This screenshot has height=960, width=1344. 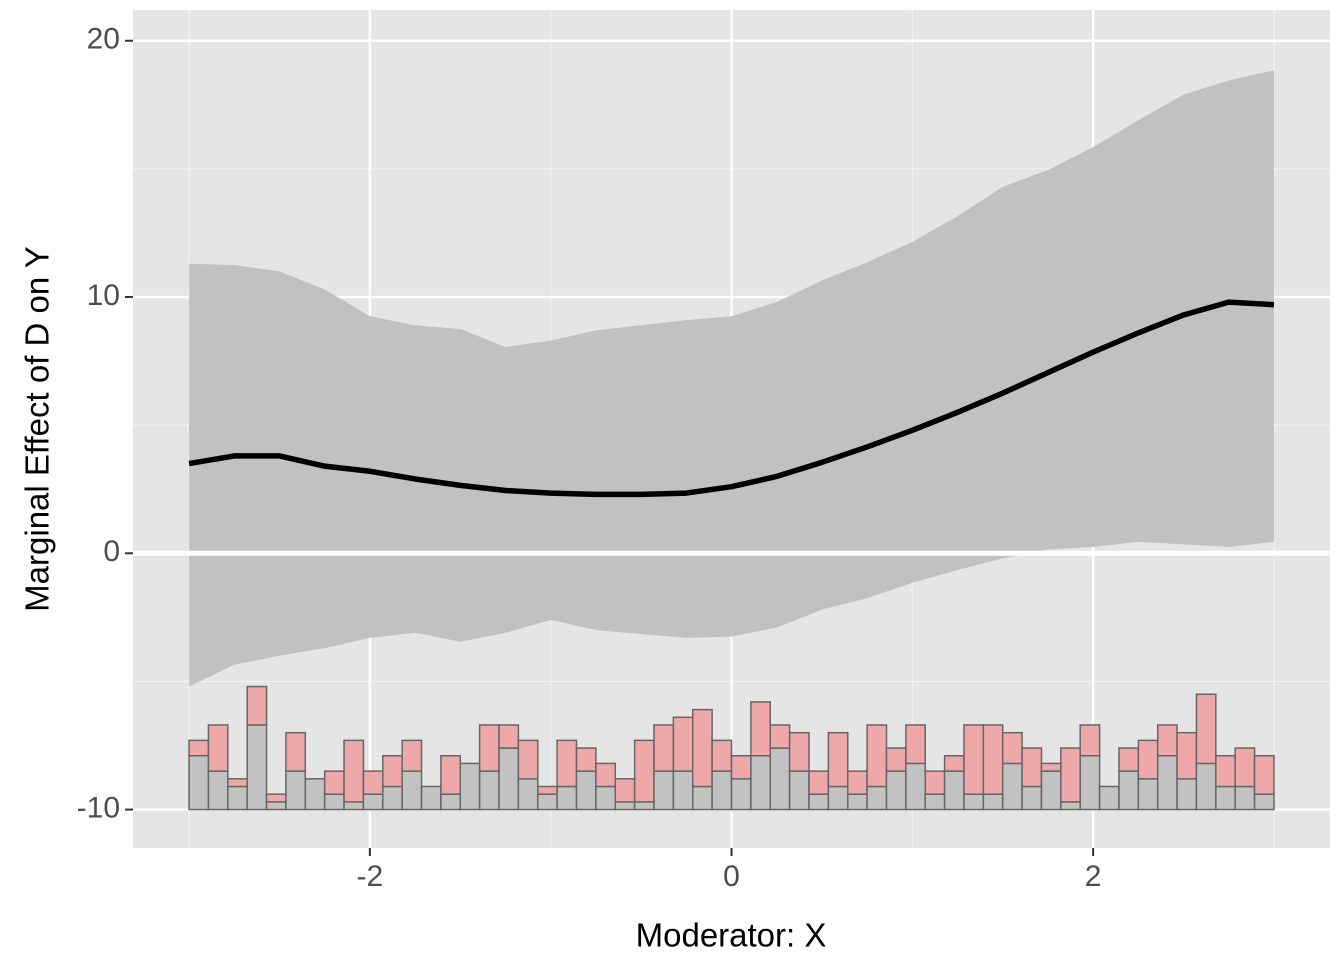 What do you see at coordinates (731, 935) in the screenshot?
I see `x-axis-title: Moderator: X` at bounding box center [731, 935].